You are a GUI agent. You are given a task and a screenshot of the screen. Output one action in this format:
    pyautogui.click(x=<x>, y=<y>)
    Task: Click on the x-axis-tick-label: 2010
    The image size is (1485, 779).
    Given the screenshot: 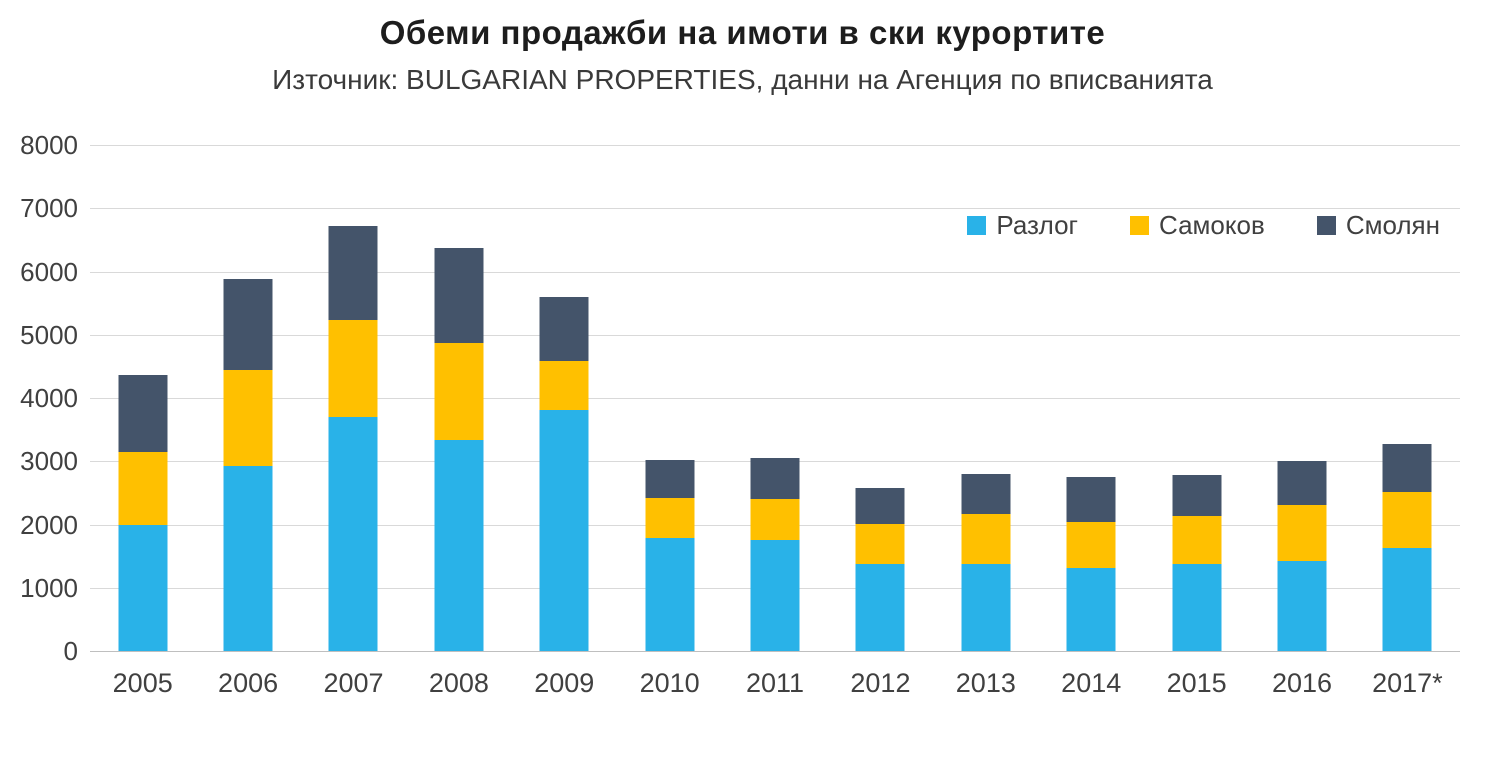 What is the action you would take?
    pyautogui.click(x=669, y=683)
    